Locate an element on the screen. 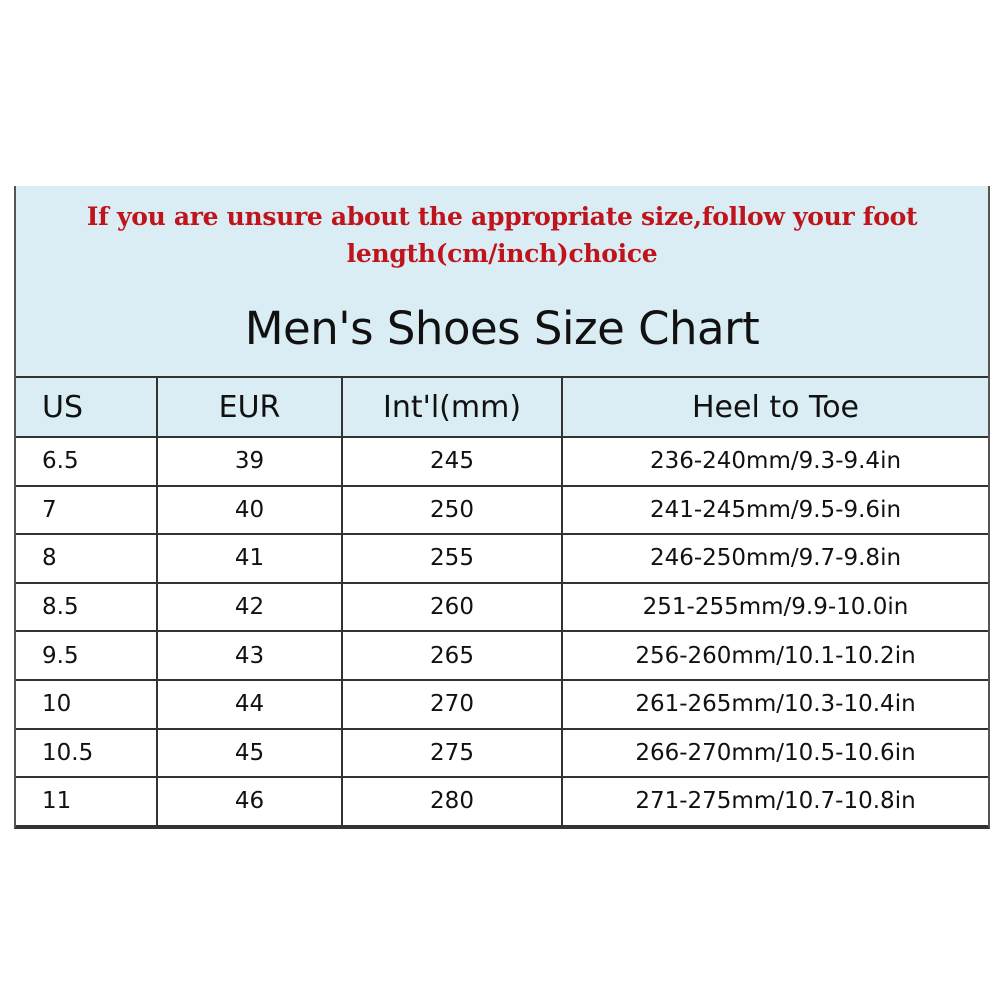 This screenshot has height=1002, width=1002. table-header-row: US EUR Int'l(mm) Heel to Toe is located at coordinates (502, 407).